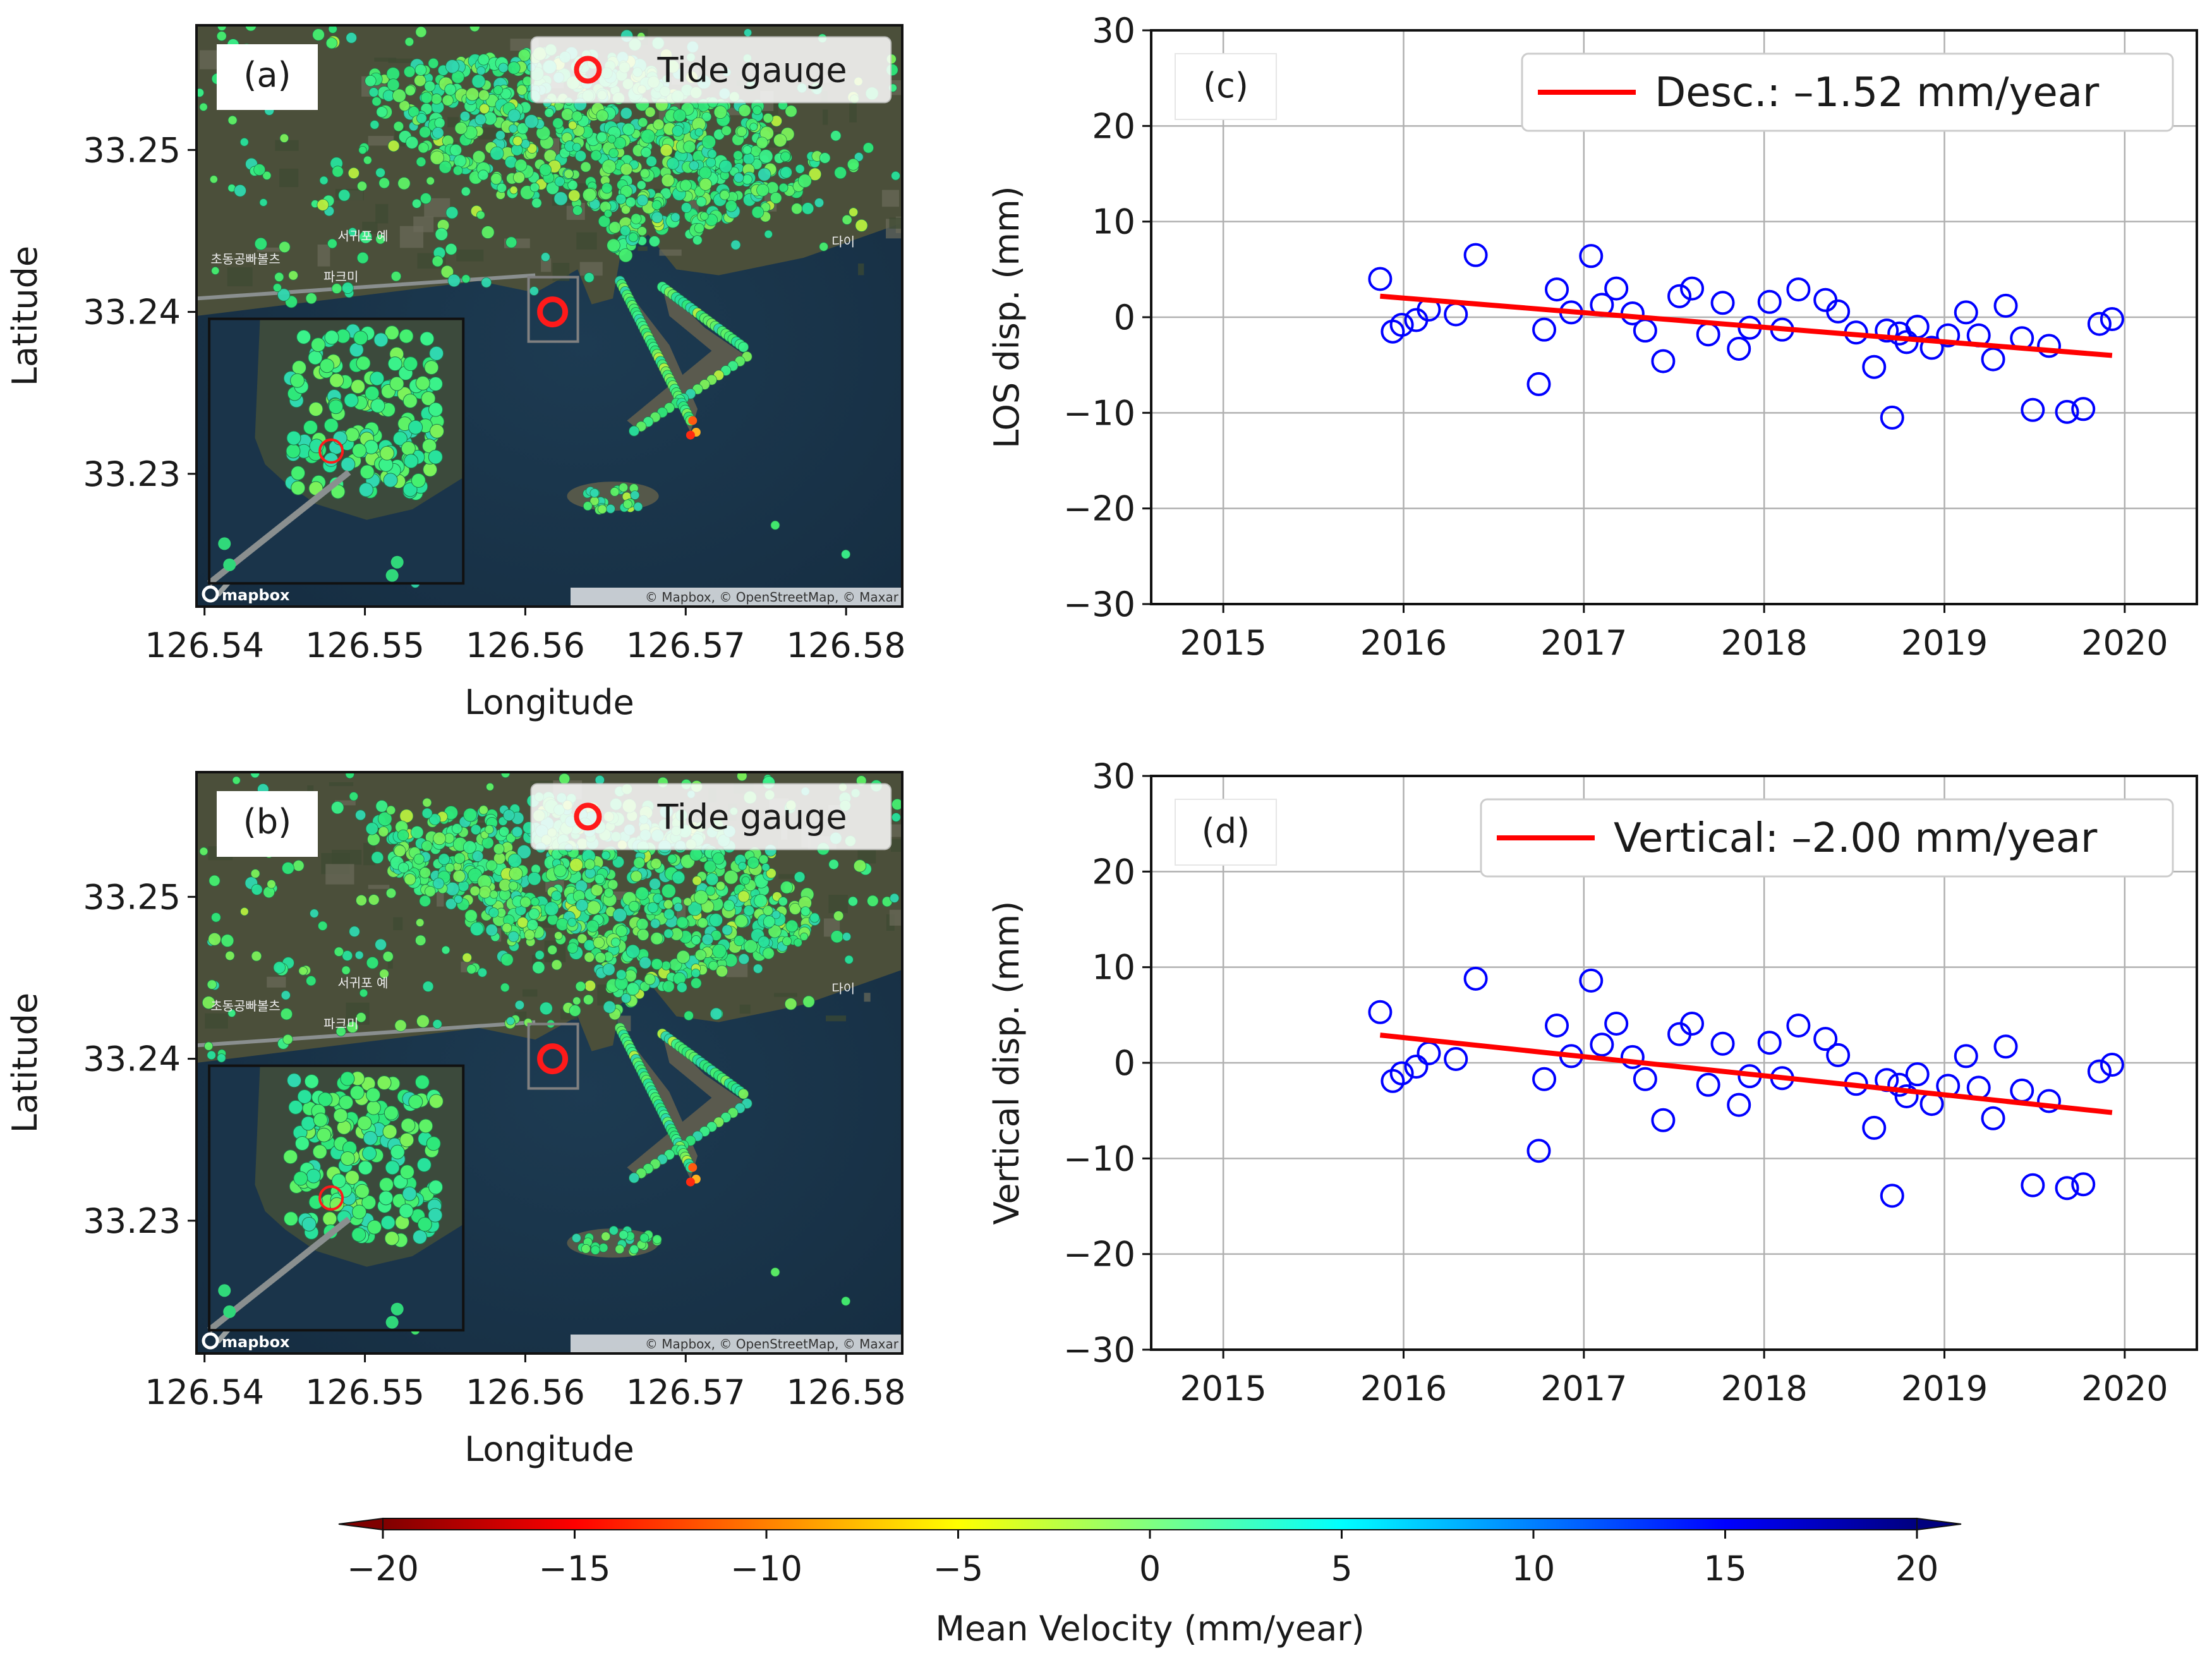 Image resolution: width=2212 pixels, height=1665 pixels. What do you see at coordinates (361, 1524) in the screenshot?
I see `colorbar-extend-low` at bounding box center [361, 1524].